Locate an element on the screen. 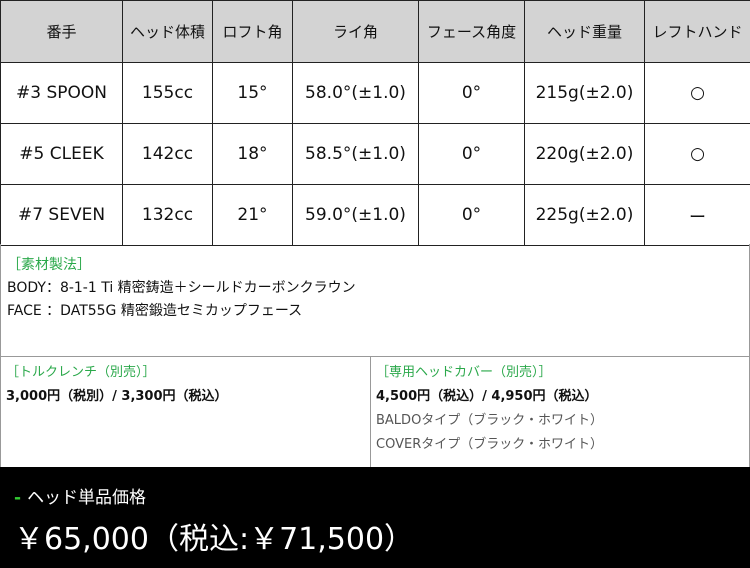  table-row: #7 SEVEN 132cc 21° 59.0°(±1.0) 0° 225g(±2.0) ー is located at coordinates (375, 215).